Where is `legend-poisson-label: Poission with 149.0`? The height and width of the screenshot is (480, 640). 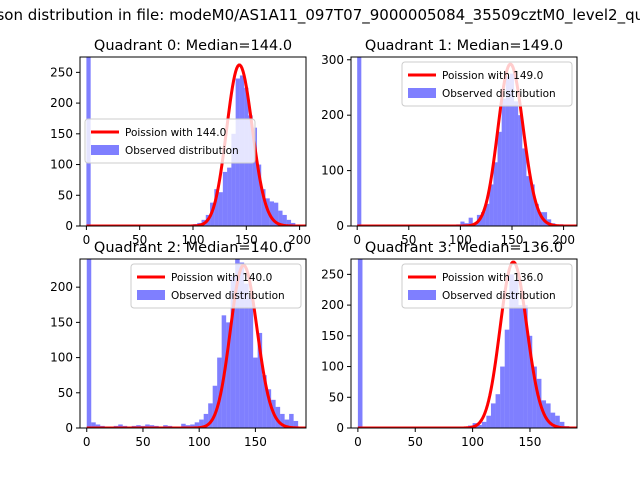 legend-poisson-label: Poission with 149.0 is located at coordinates (492, 76).